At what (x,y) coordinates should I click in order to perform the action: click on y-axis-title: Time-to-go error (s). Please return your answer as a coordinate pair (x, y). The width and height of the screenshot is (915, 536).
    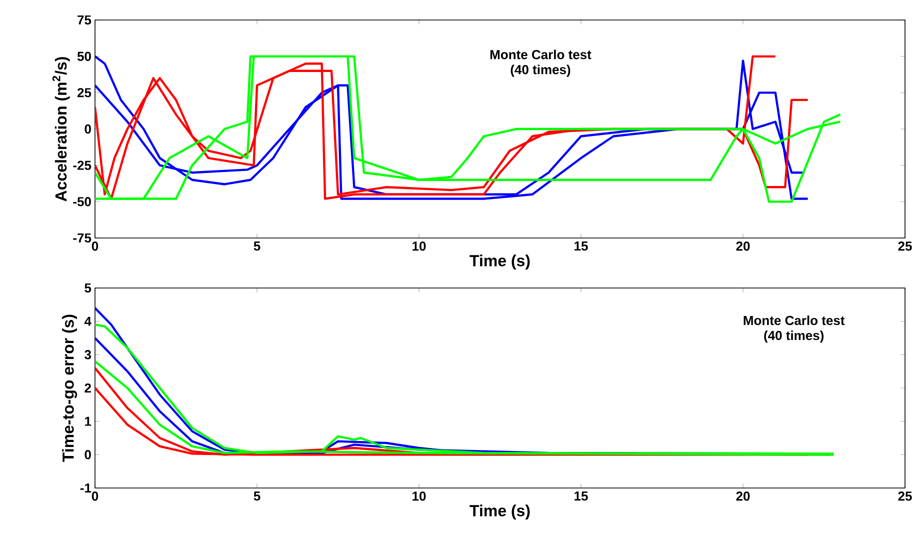
    Looking at the image, I should click on (70, 388).